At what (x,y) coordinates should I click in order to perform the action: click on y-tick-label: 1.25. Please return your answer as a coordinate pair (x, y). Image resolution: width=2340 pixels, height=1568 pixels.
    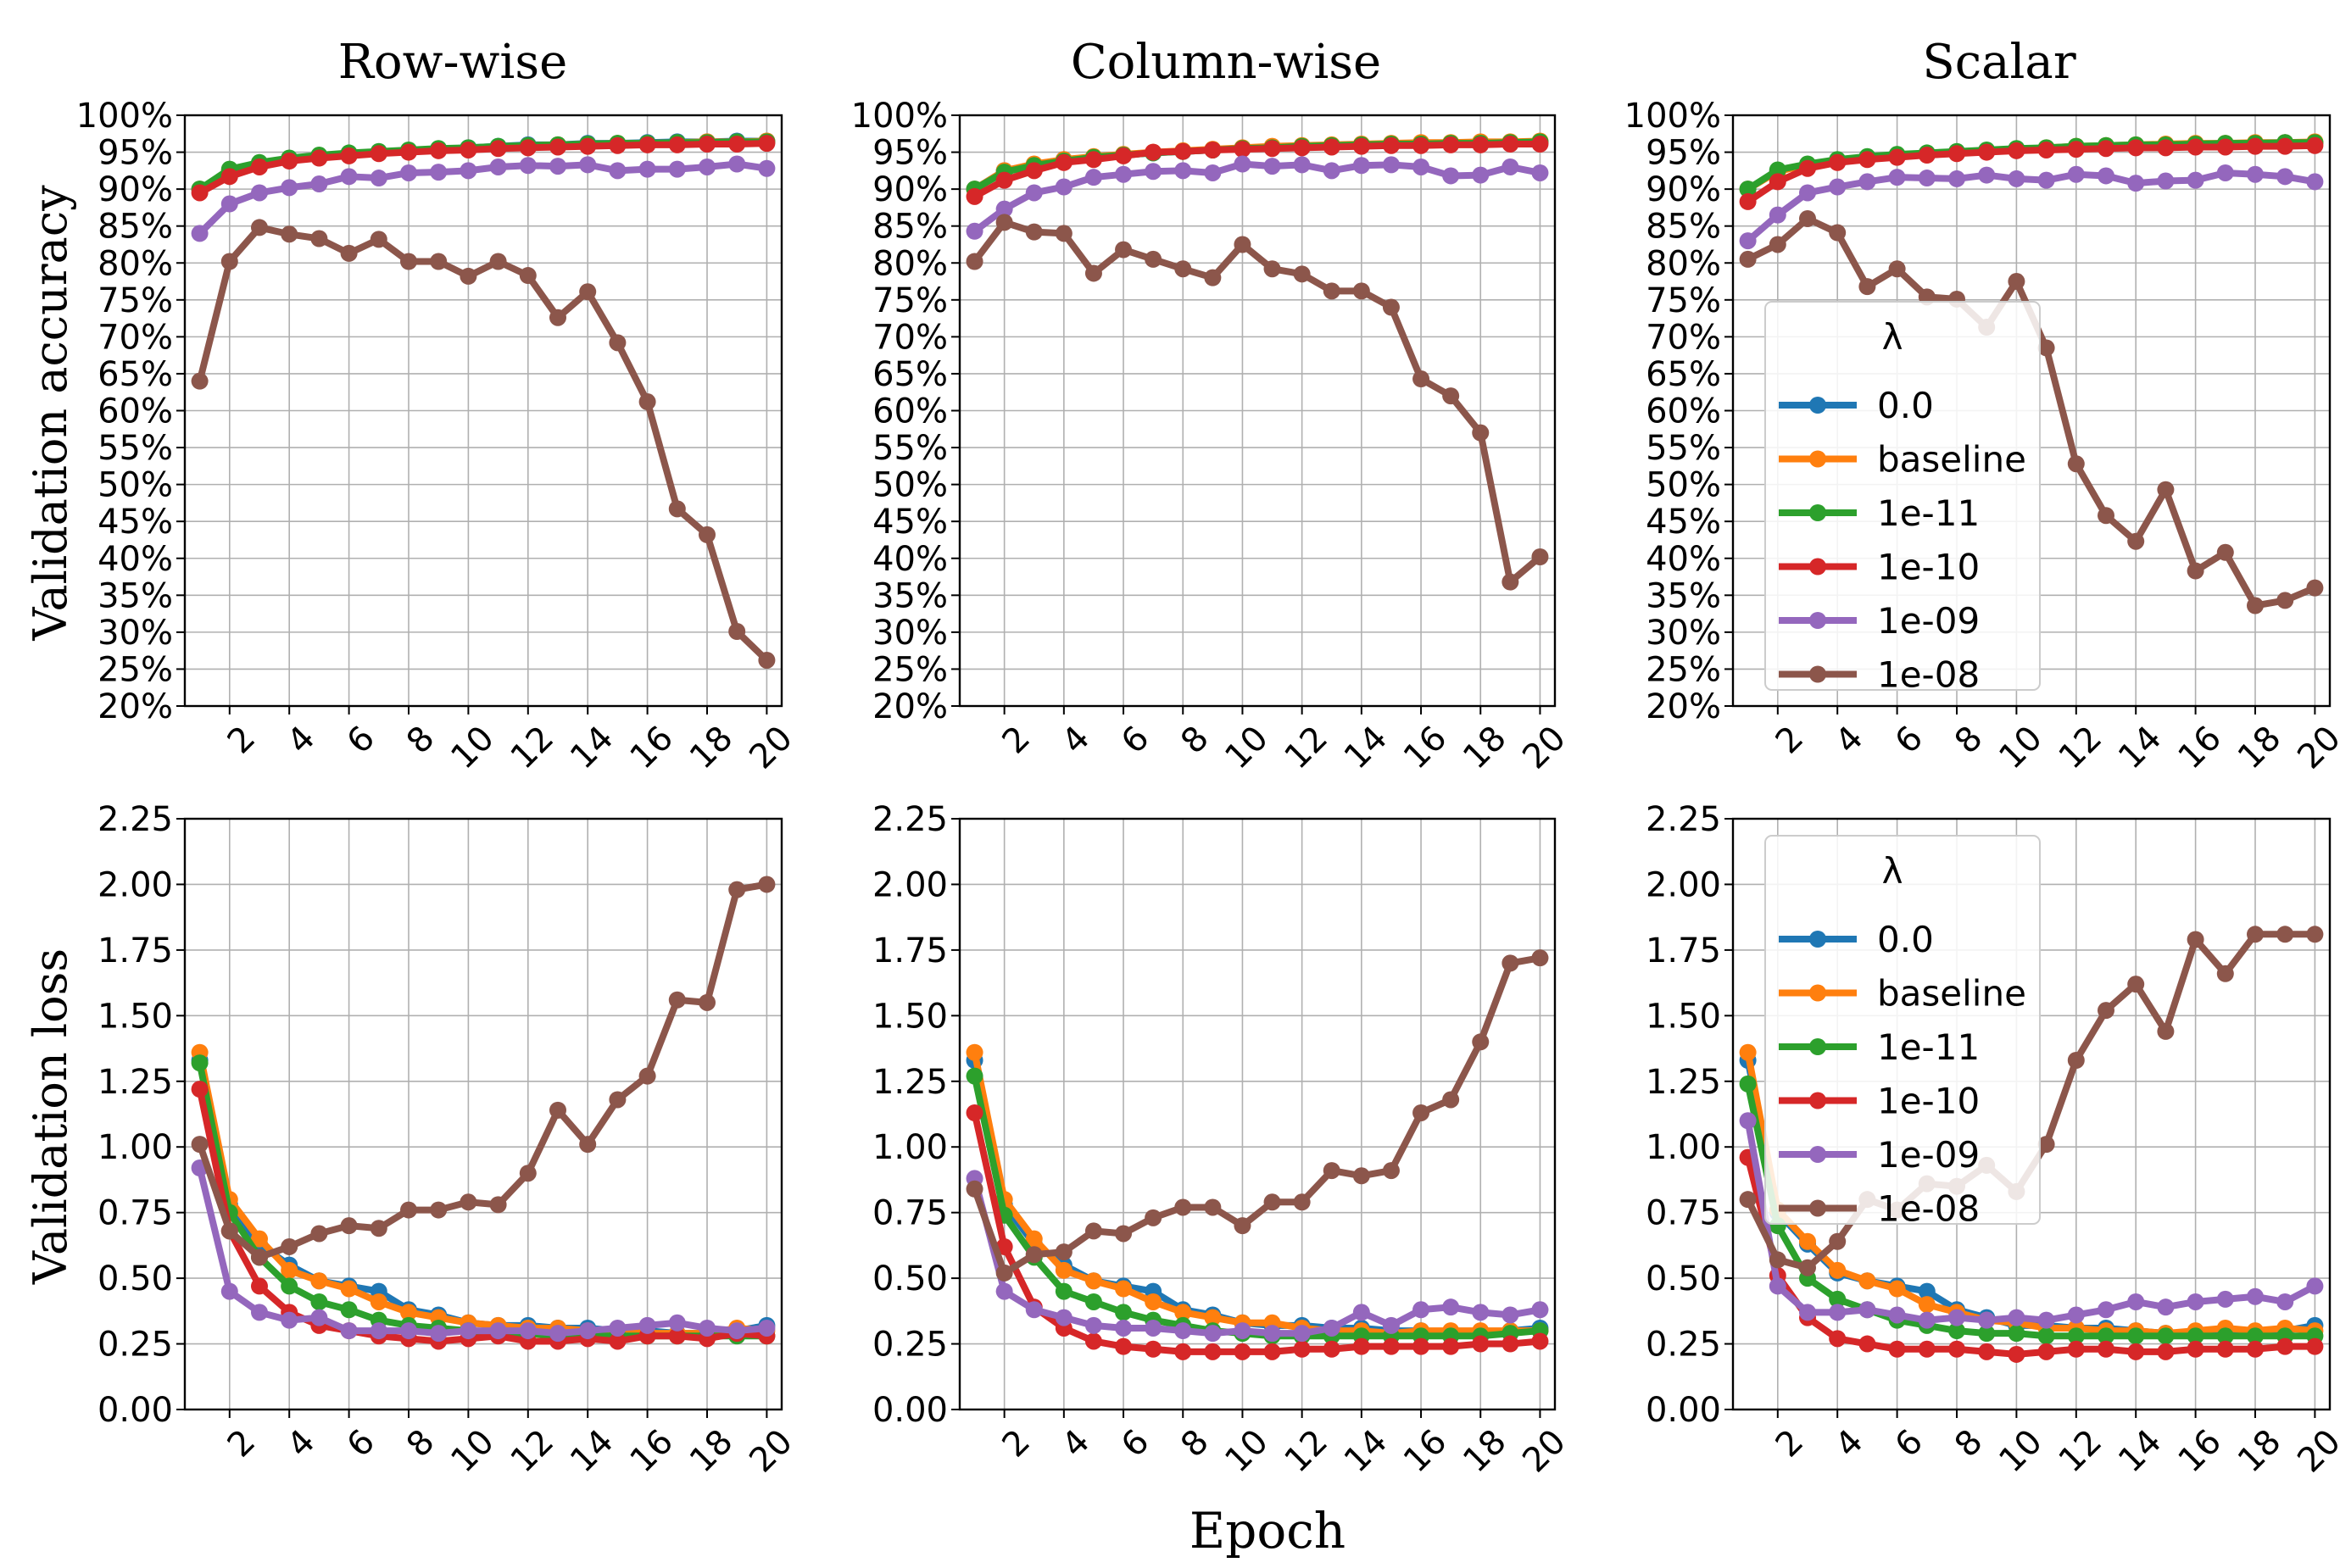
    Looking at the image, I should click on (1683, 1082).